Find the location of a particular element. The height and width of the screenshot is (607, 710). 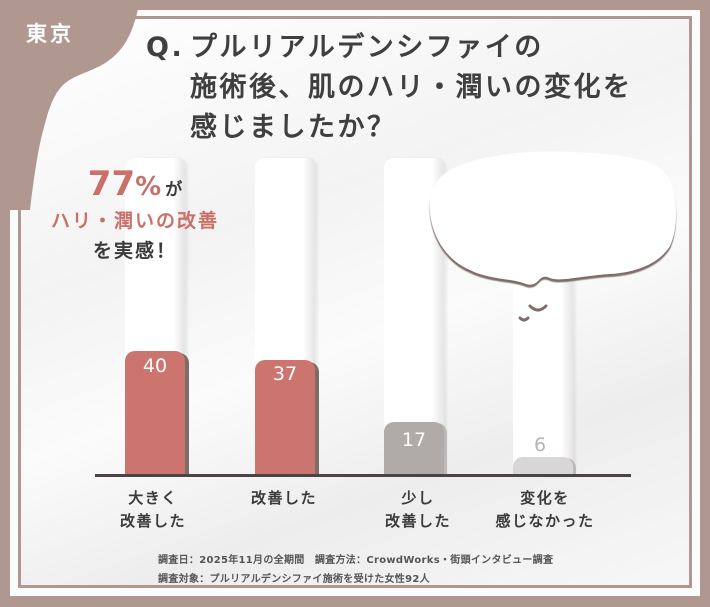

bar-improved is located at coordinates (285, 417).